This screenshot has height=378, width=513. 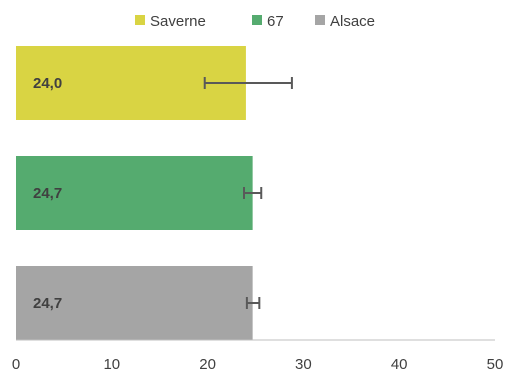 What do you see at coordinates (207, 364) in the screenshot?
I see `x-tick-label-2: 20` at bounding box center [207, 364].